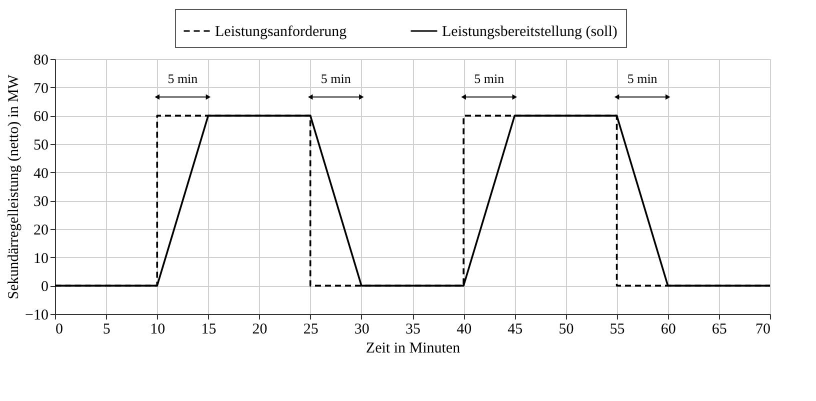 The height and width of the screenshot is (401, 816). I want to click on x-tick-label: 15, so click(208, 330).